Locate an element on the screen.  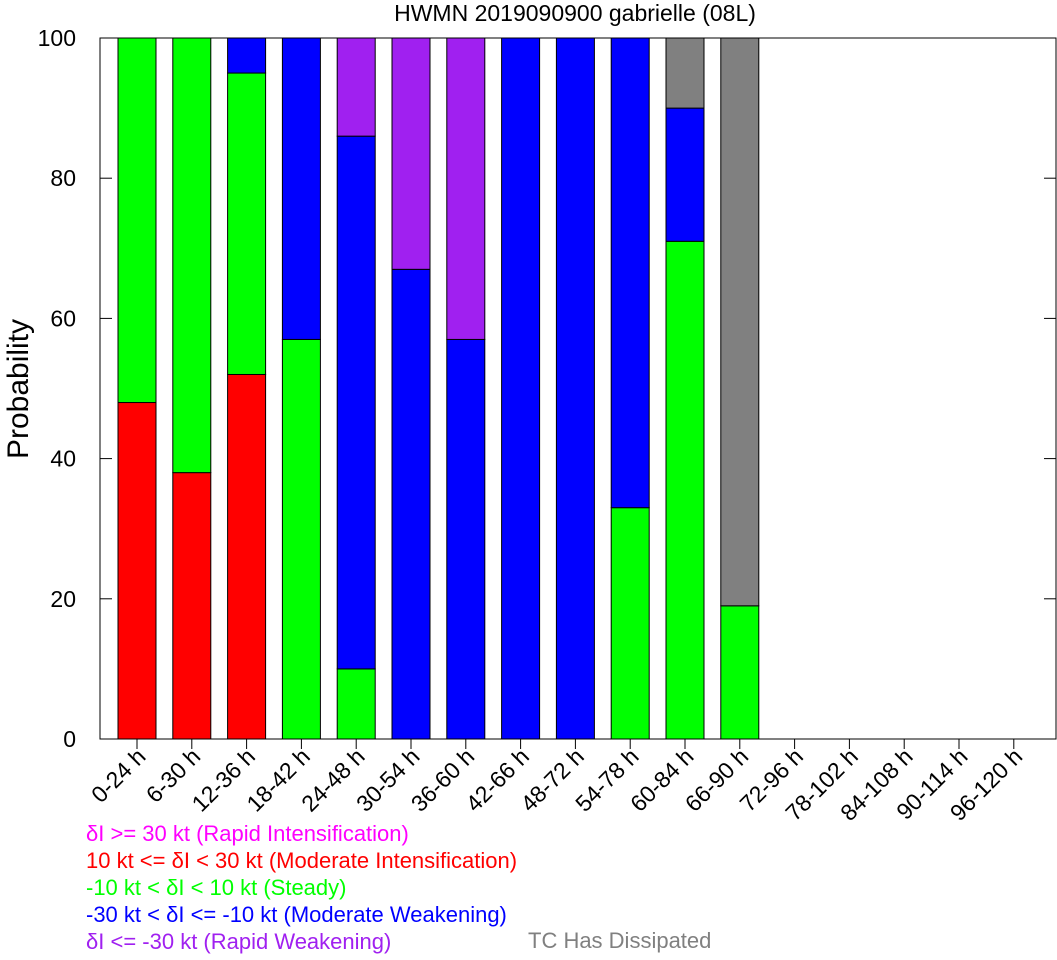
y-tick-label: 20 is located at coordinates (63, 599).